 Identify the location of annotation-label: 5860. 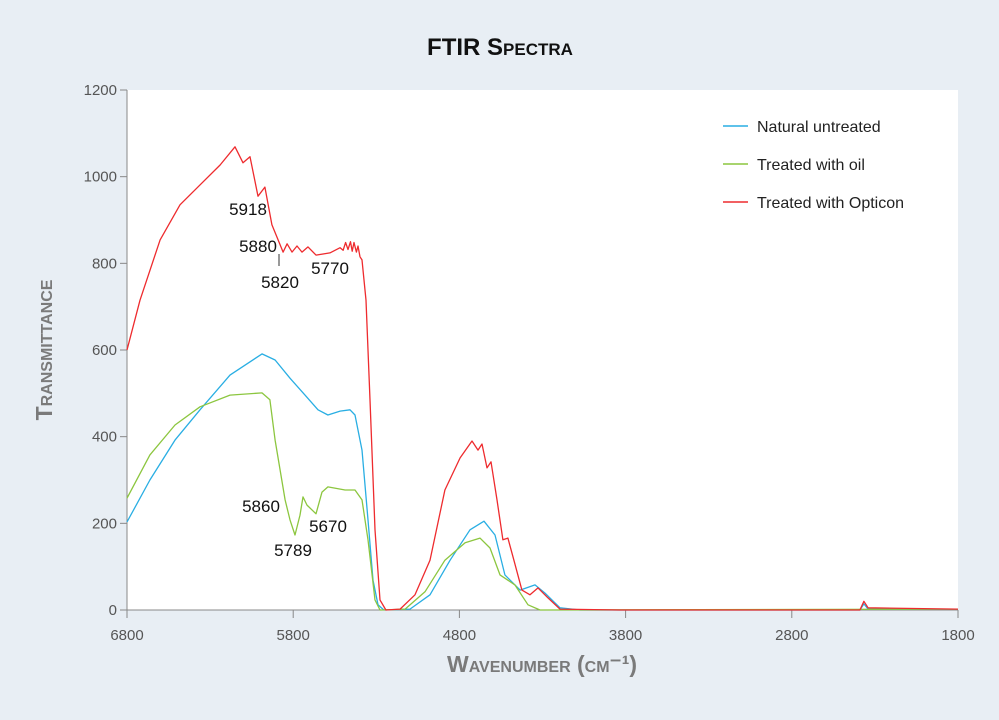
(261, 506).